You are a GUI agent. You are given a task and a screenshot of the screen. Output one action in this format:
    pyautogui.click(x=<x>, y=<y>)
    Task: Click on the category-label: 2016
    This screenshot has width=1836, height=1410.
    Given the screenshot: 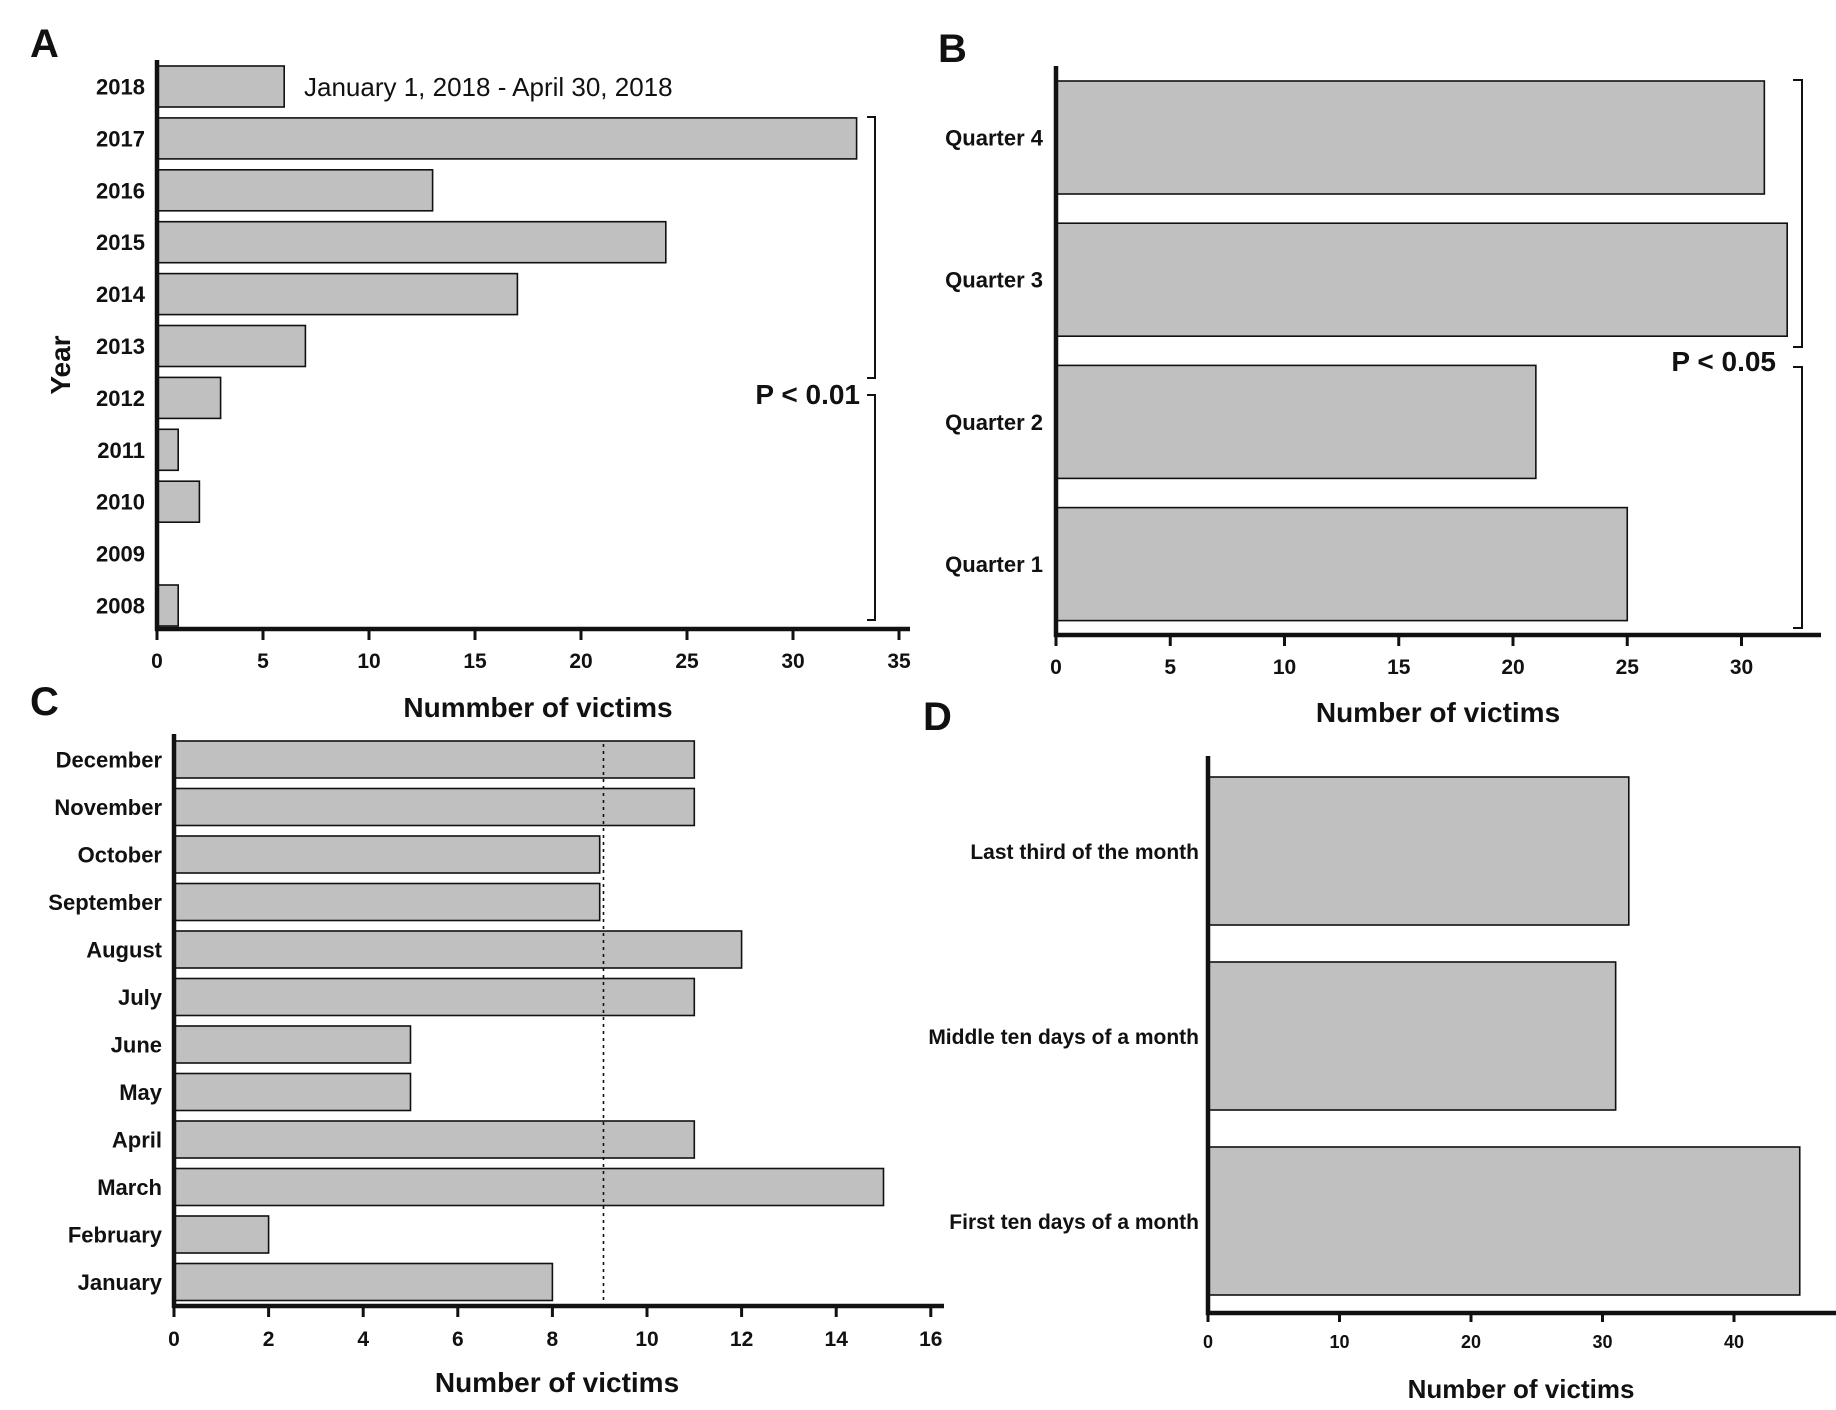 What is the action you would take?
    pyautogui.click(x=120, y=190)
    